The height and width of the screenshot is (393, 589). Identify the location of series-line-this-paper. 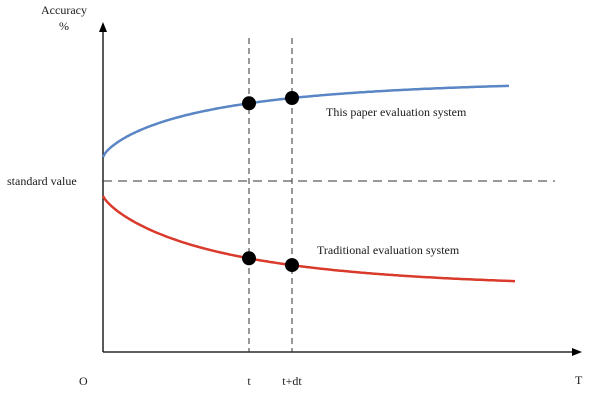
(305, 121).